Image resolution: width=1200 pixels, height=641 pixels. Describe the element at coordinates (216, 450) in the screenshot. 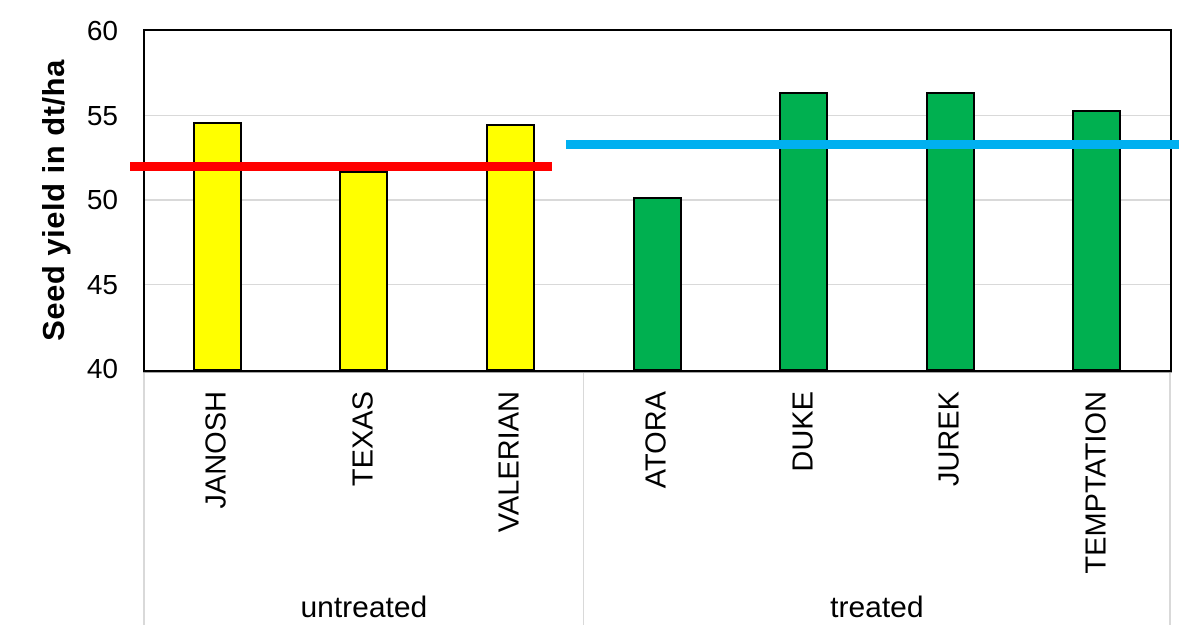

I see `category-label-janosh: JANOSH` at that location.